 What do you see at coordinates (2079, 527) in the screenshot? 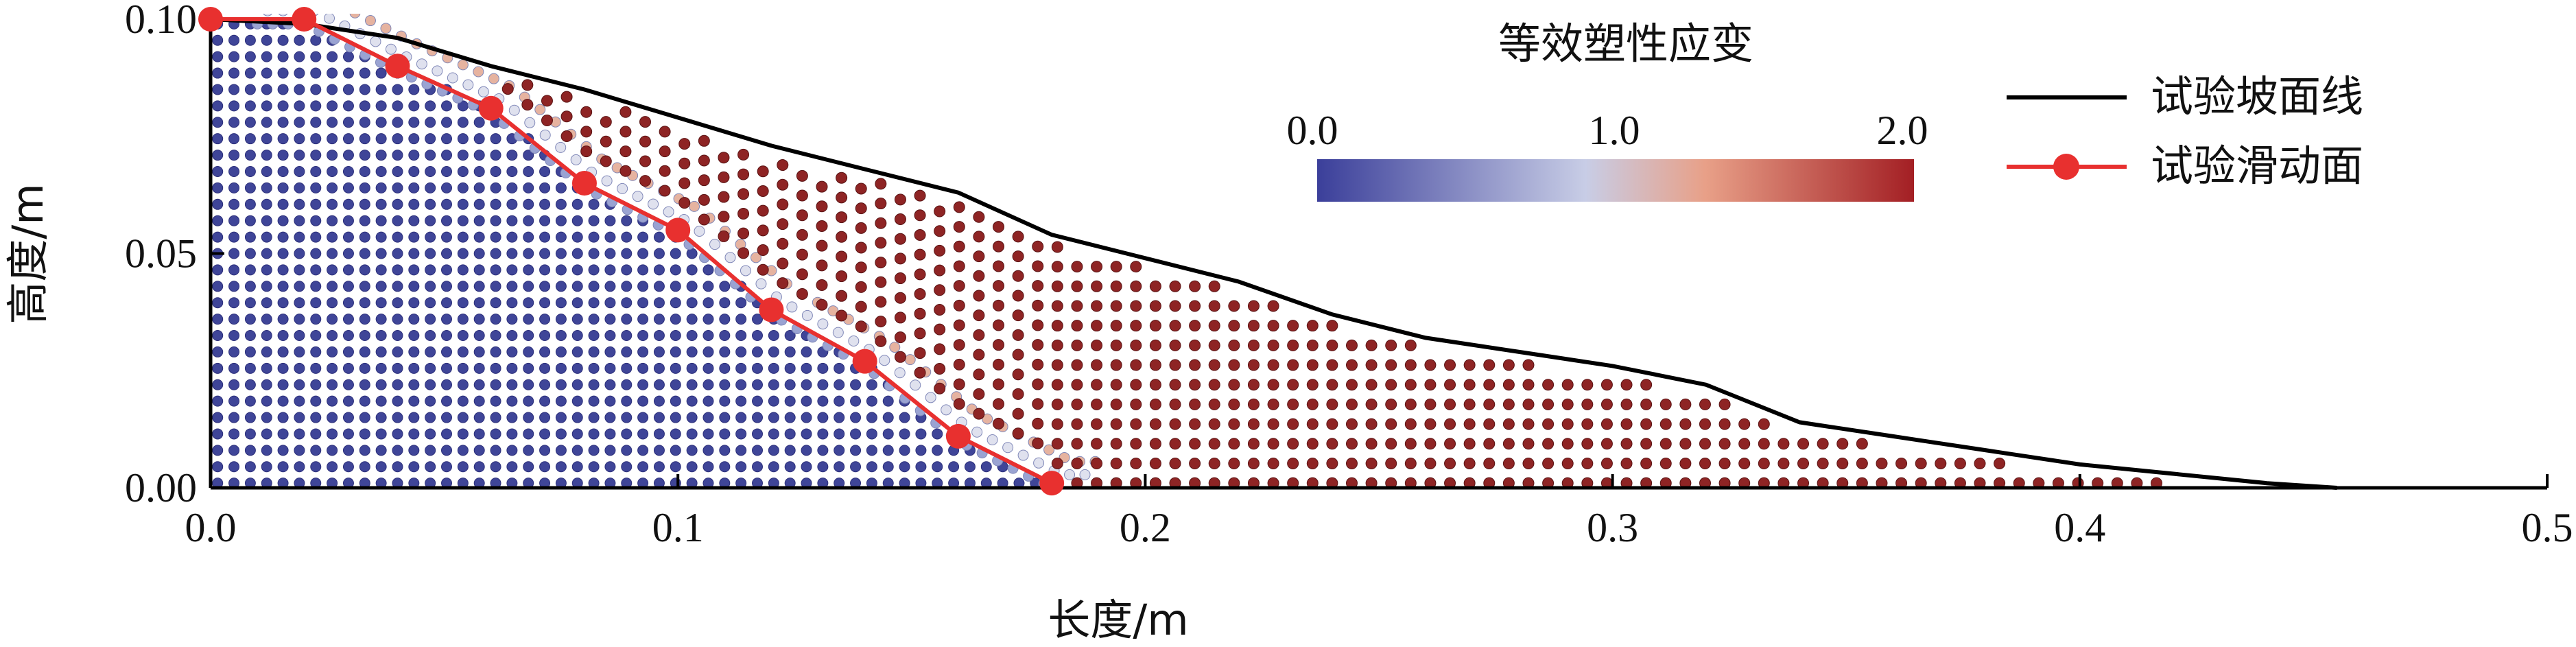
I see `x-tick-label-4: 0.4` at bounding box center [2079, 527].